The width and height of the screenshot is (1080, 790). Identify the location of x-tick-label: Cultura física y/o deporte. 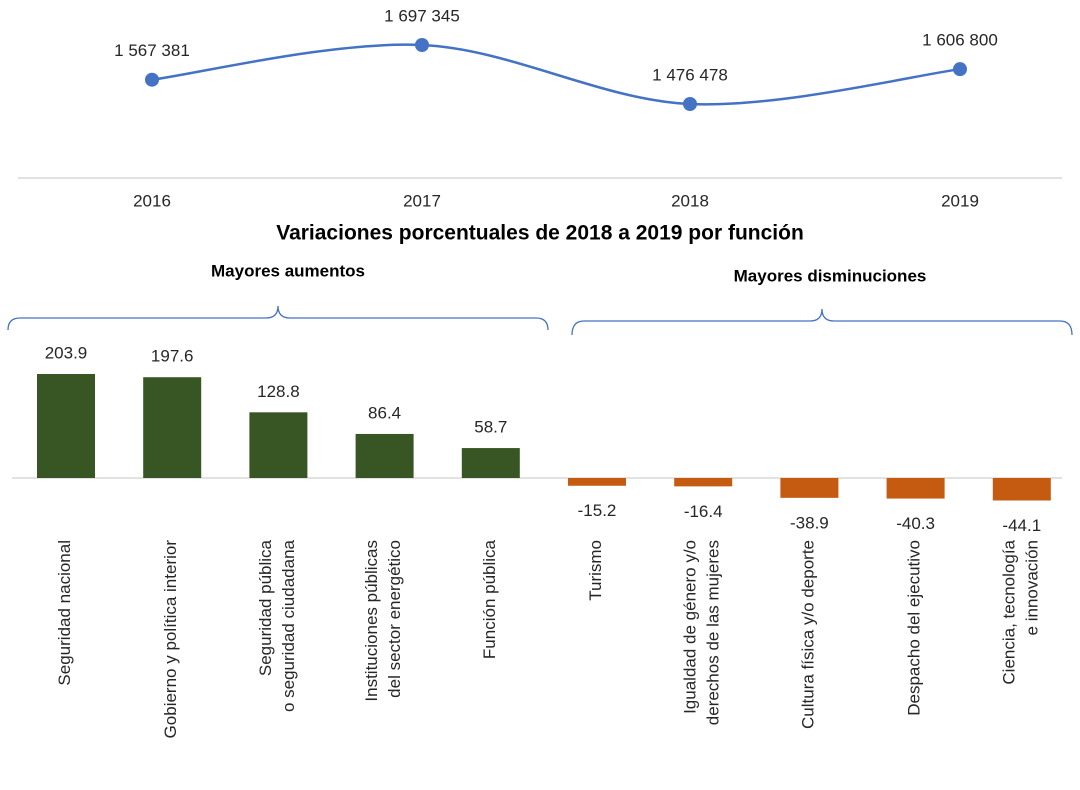
(808, 634).